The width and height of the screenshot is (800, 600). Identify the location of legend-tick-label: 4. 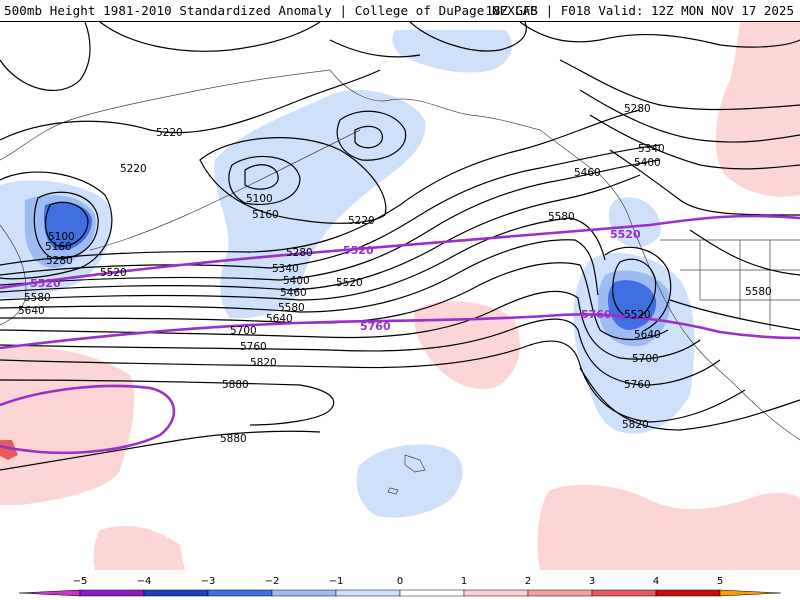
(656, 581).